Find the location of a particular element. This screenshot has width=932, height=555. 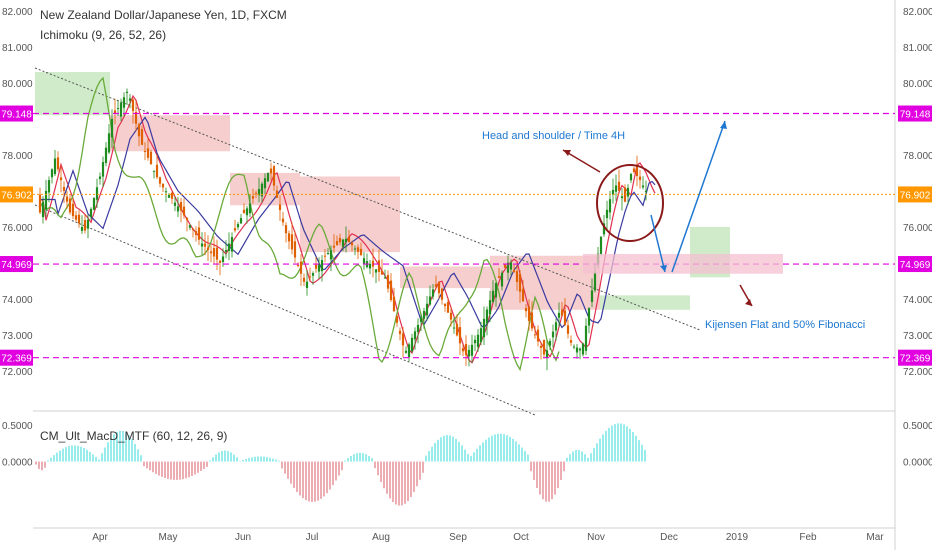

price-tick-right: 76.000 is located at coordinates (917, 228).